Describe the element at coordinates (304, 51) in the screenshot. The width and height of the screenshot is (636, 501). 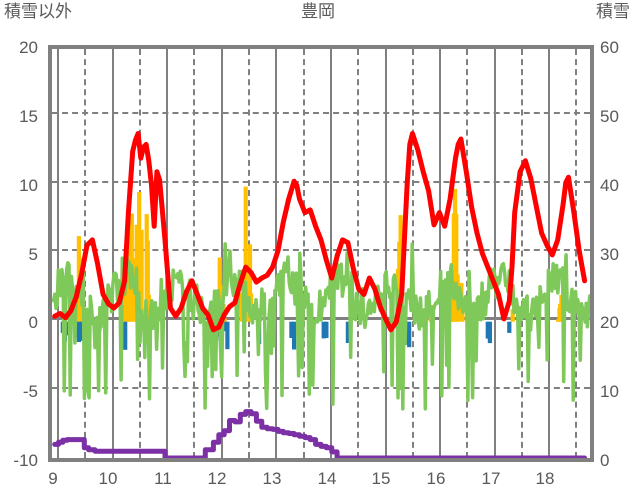
I see `top-tick-13h` at that location.